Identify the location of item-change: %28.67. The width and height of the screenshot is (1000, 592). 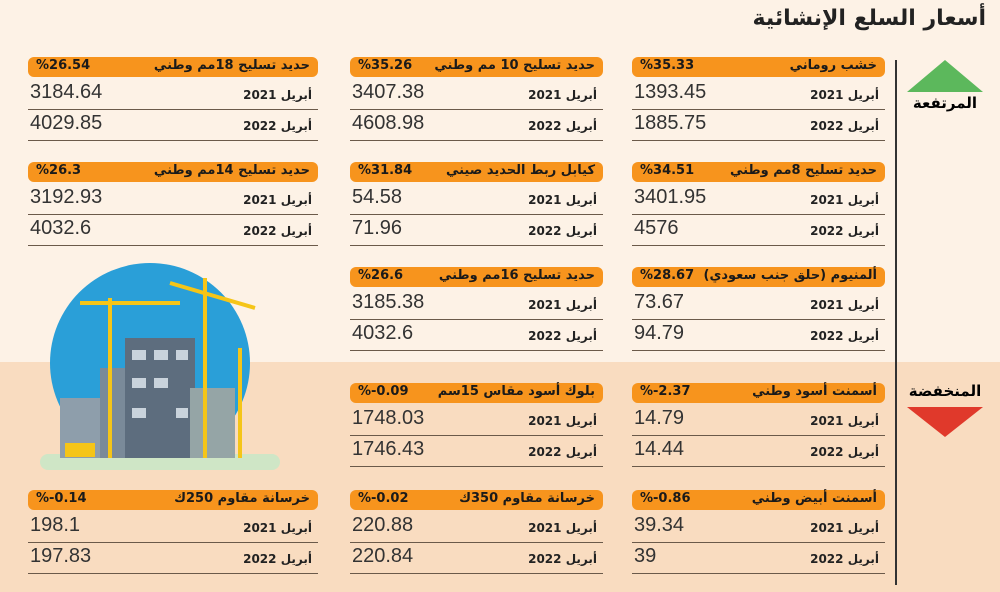
(667, 275).